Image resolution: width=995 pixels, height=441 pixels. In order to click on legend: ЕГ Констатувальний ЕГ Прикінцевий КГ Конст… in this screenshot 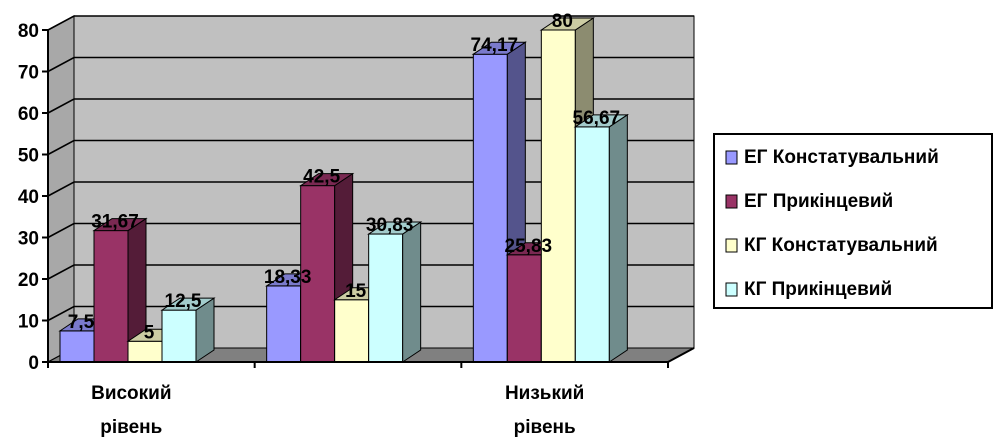, I will do `click(853, 221)`.